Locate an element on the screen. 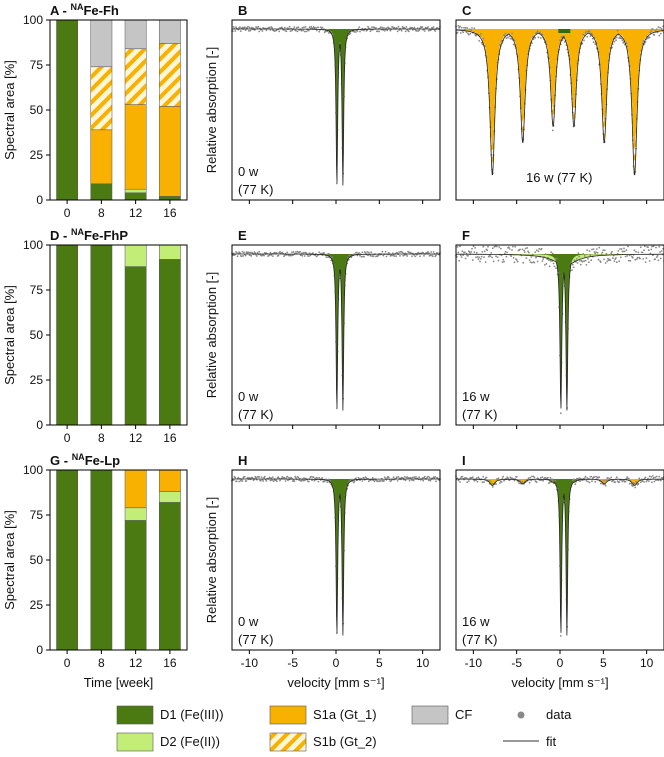 The height and width of the screenshot is (757, 664). legend-label: S1b (Gt_2) is located at coordinates (345, 741).